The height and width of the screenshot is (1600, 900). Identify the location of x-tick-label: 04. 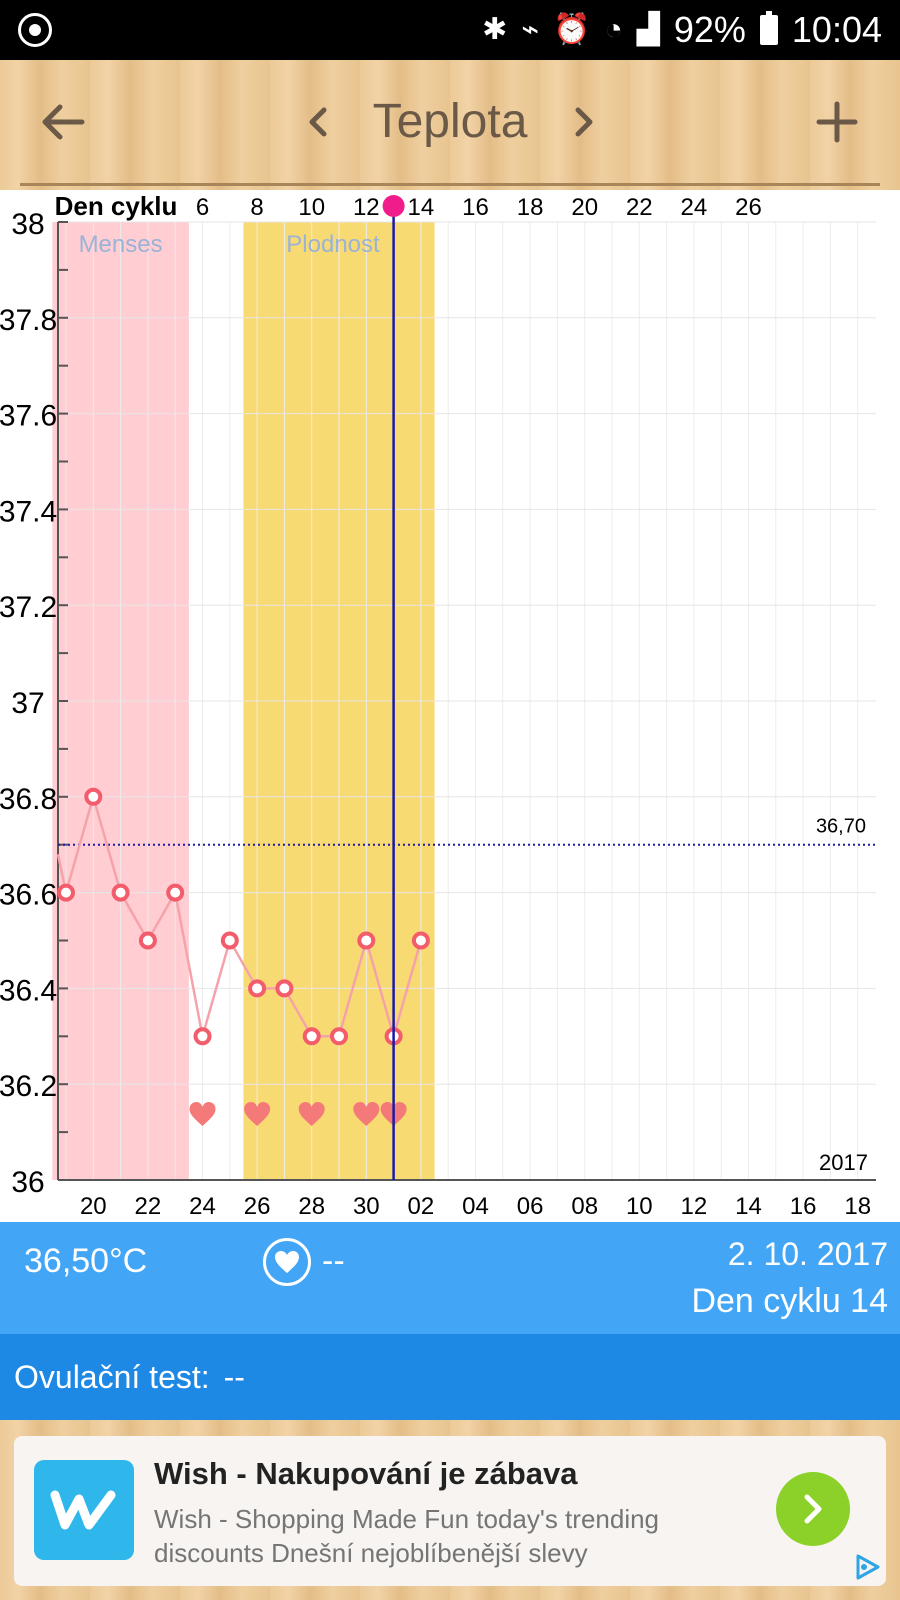
(475, 1206).